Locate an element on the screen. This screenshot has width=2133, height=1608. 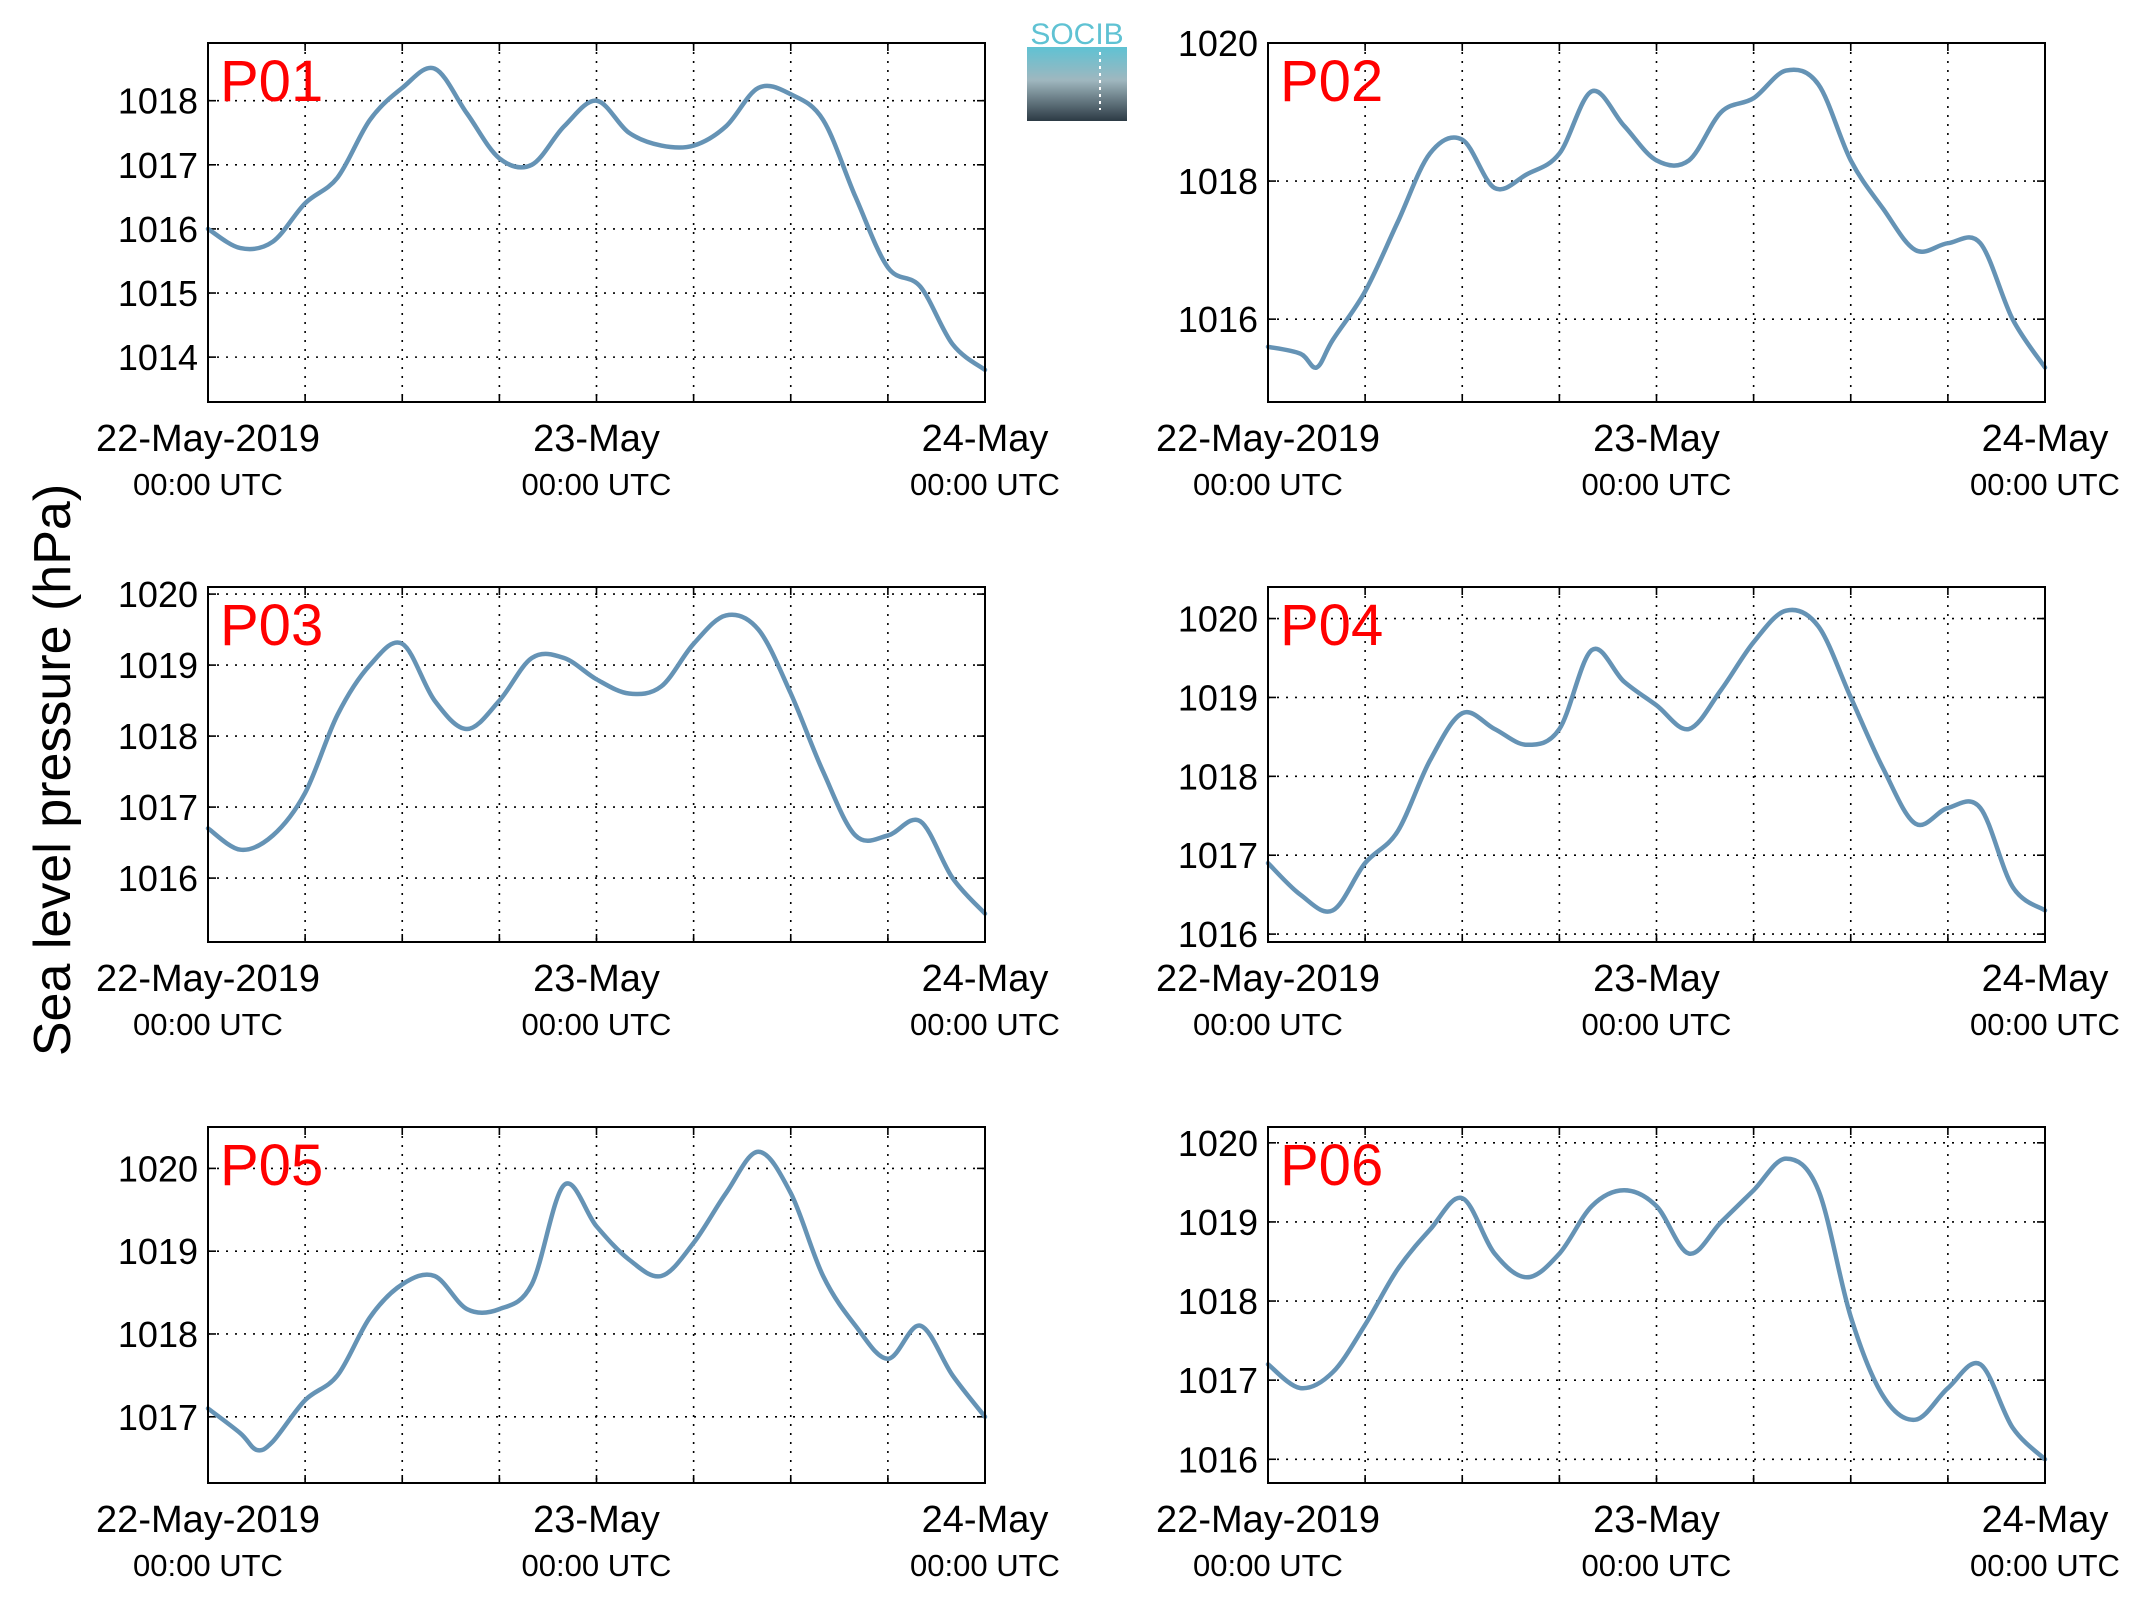
y-tick-label: 1014 is located at coordinates (158, 357).